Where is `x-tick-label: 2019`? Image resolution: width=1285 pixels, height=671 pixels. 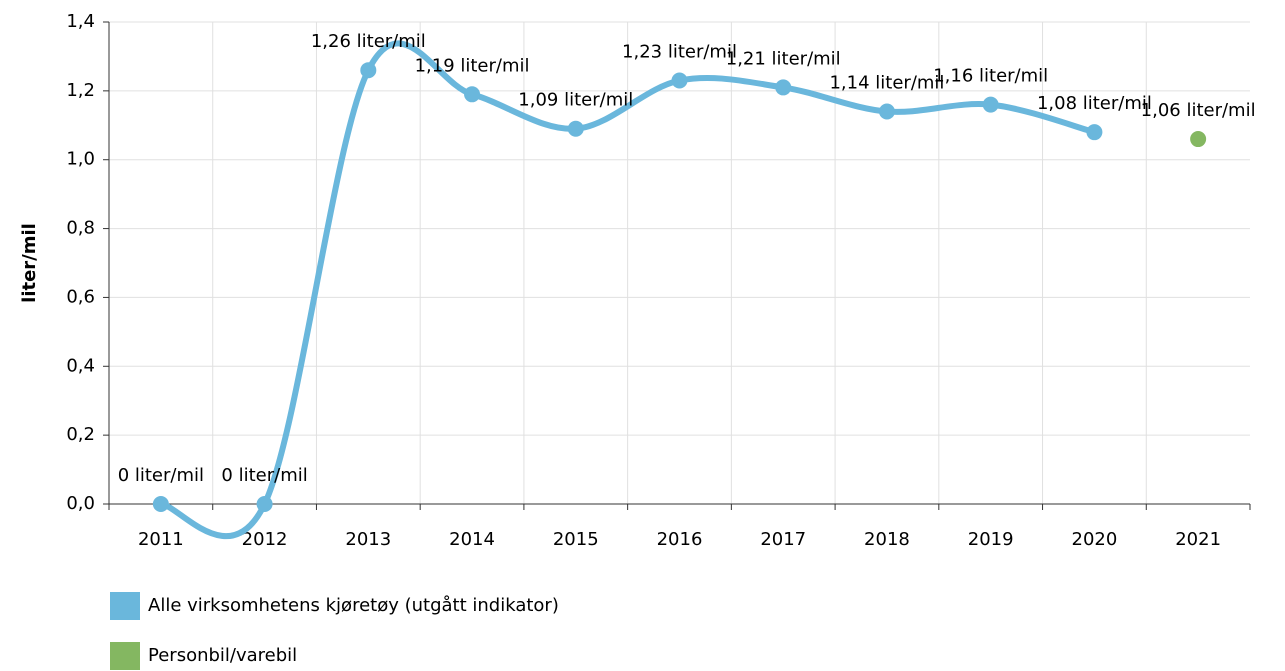 x-tick-label: 2019 is located at coordinates (991, 539).